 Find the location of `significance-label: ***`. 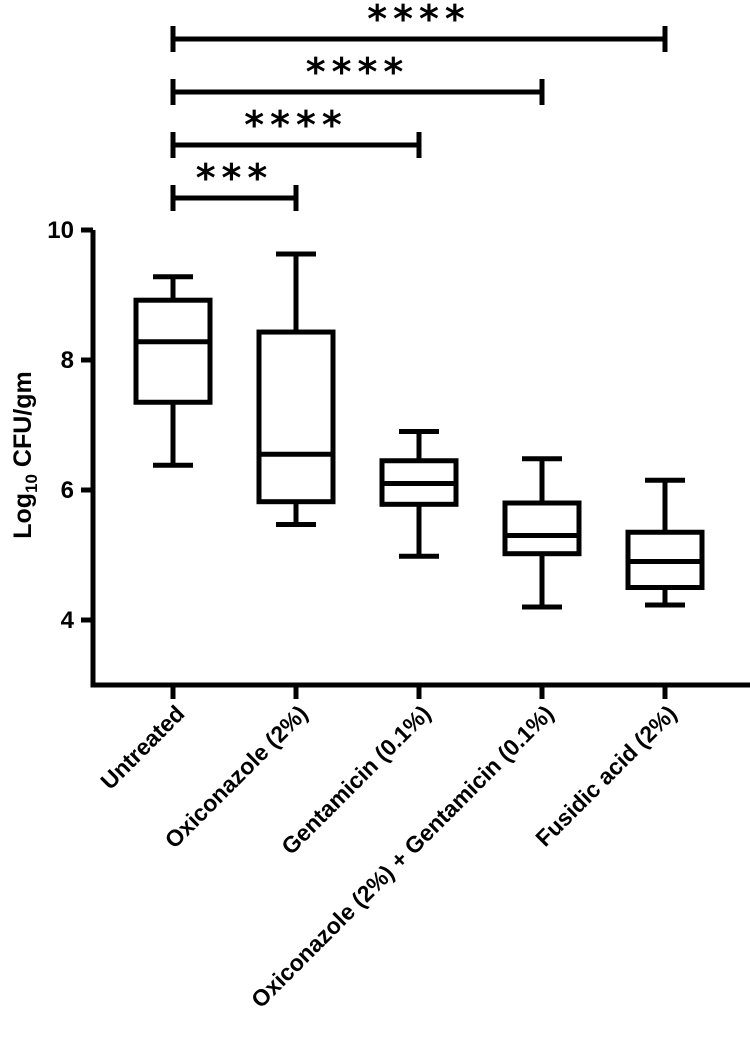

significance-label: *** is located at coordinates (235, 178).